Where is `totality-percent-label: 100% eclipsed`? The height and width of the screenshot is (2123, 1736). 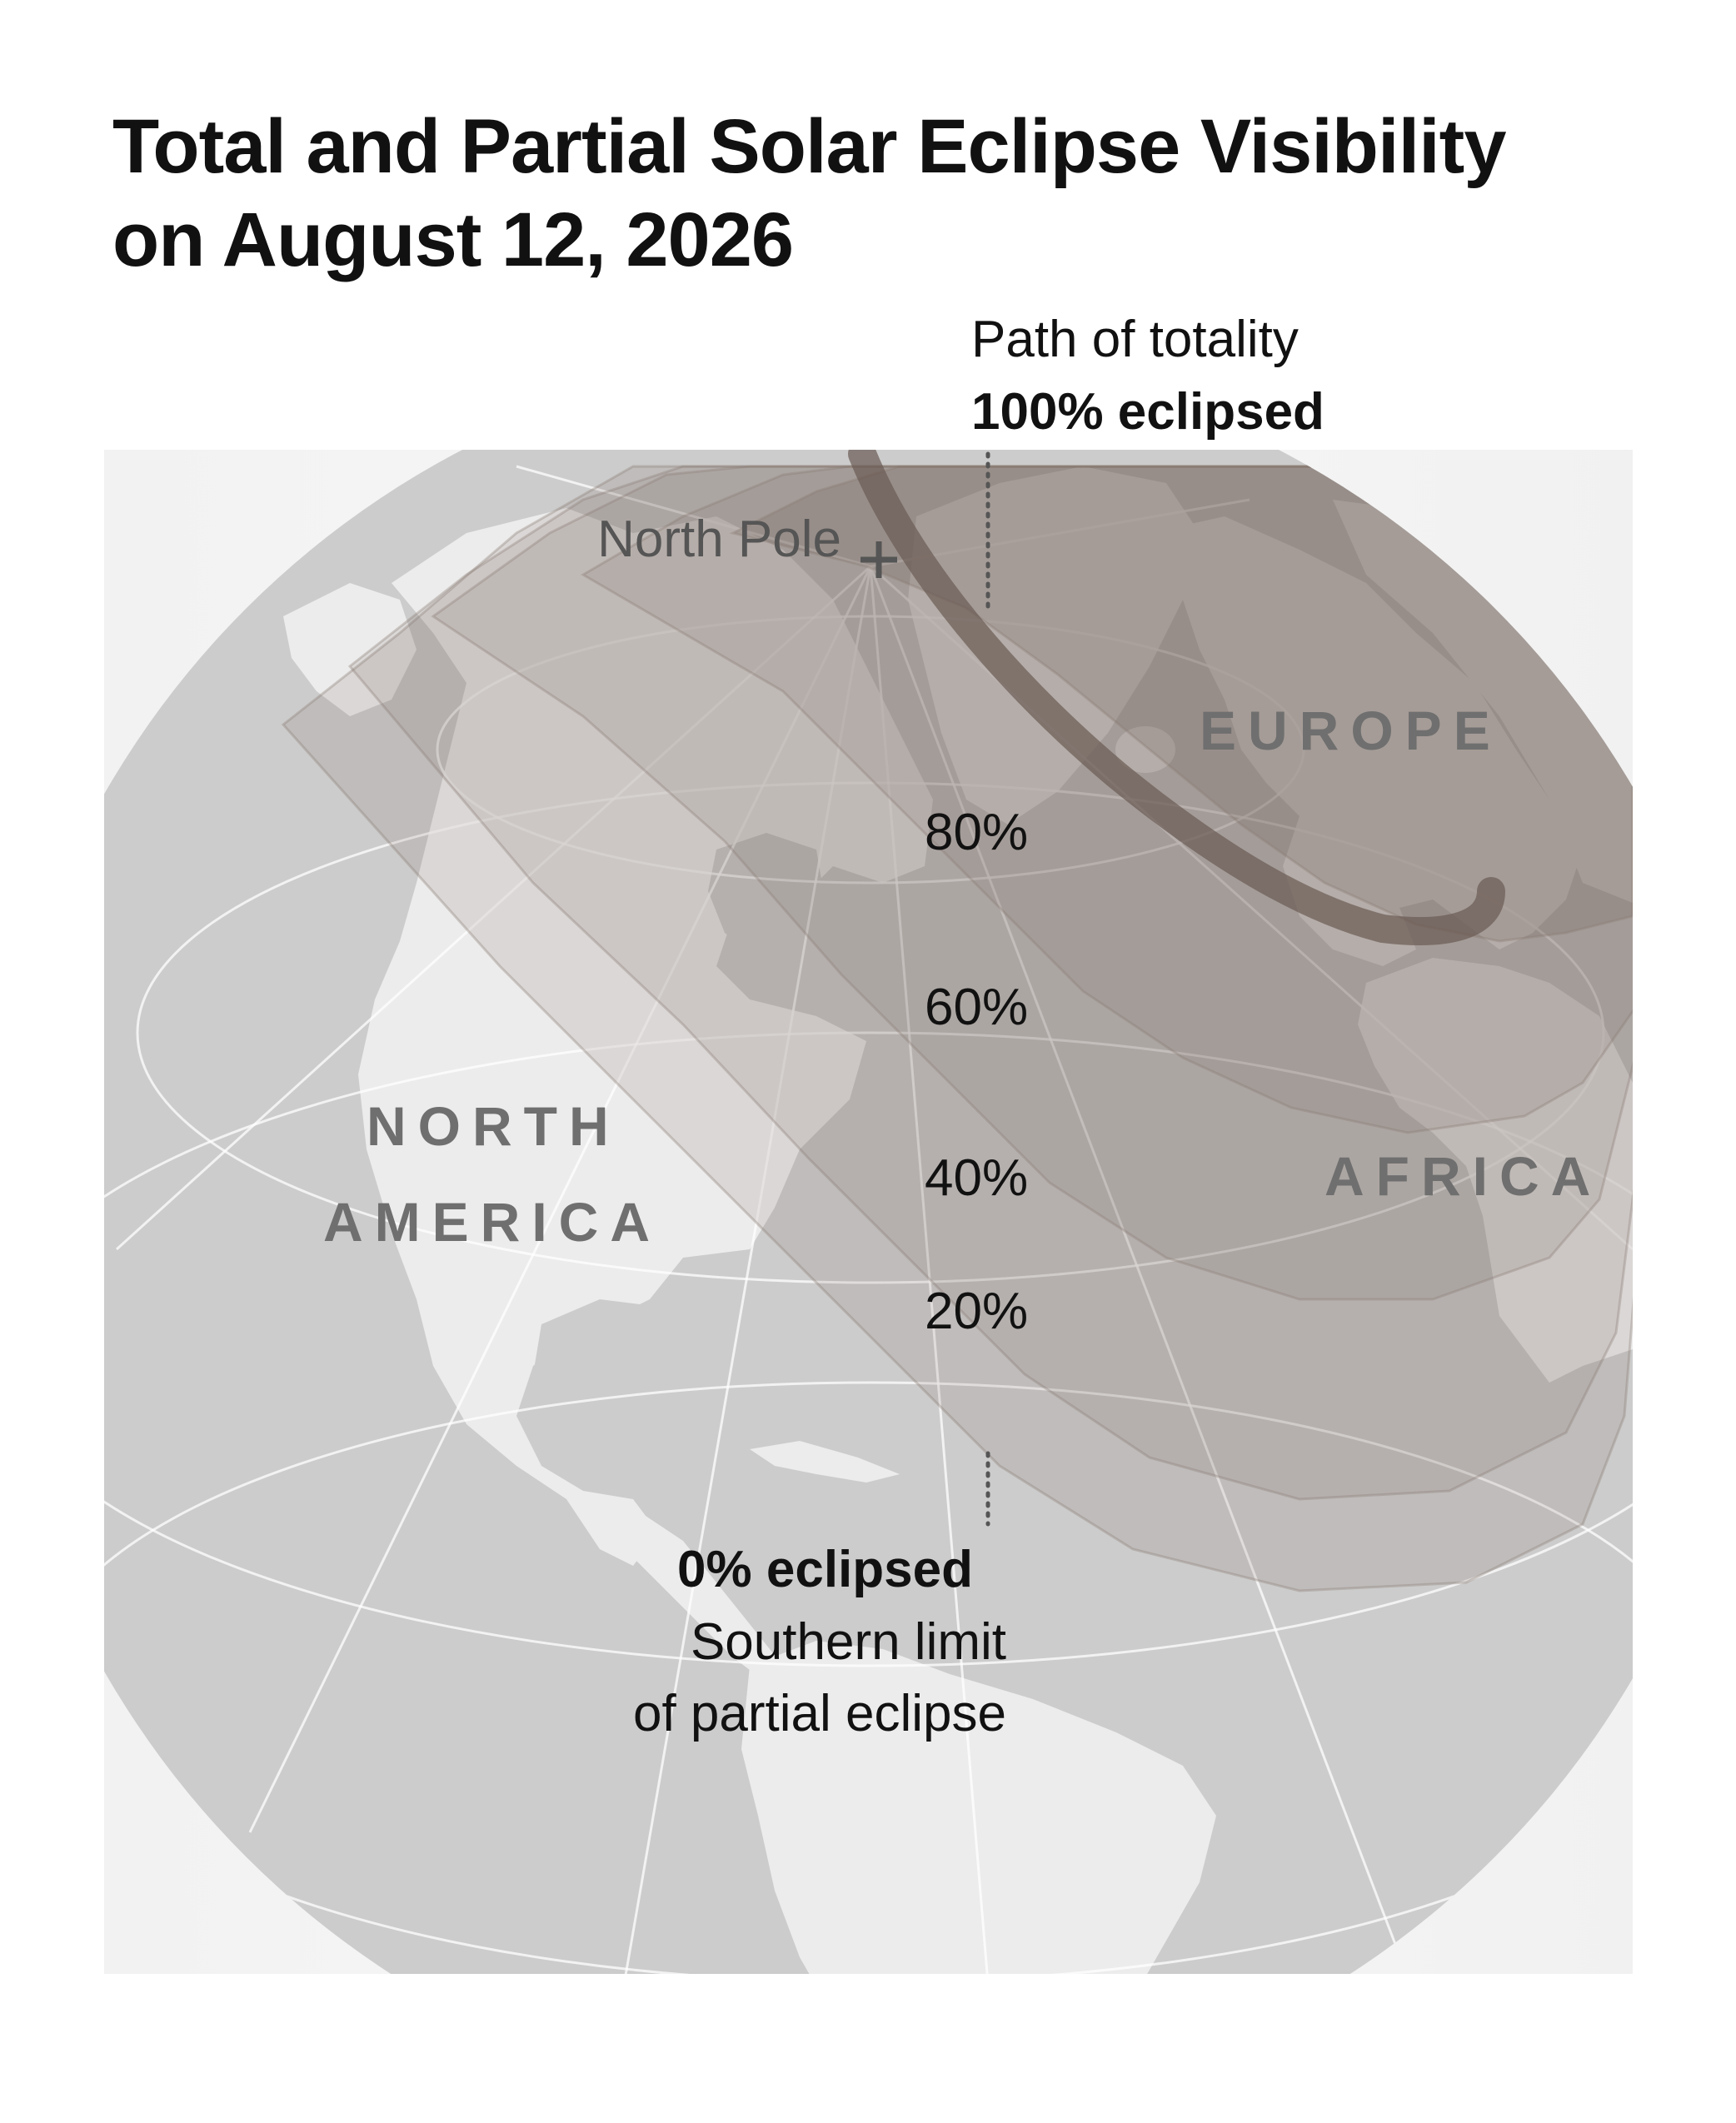 totality-percent-label: 100% eclipsed is located at coordinates (1147, 412).